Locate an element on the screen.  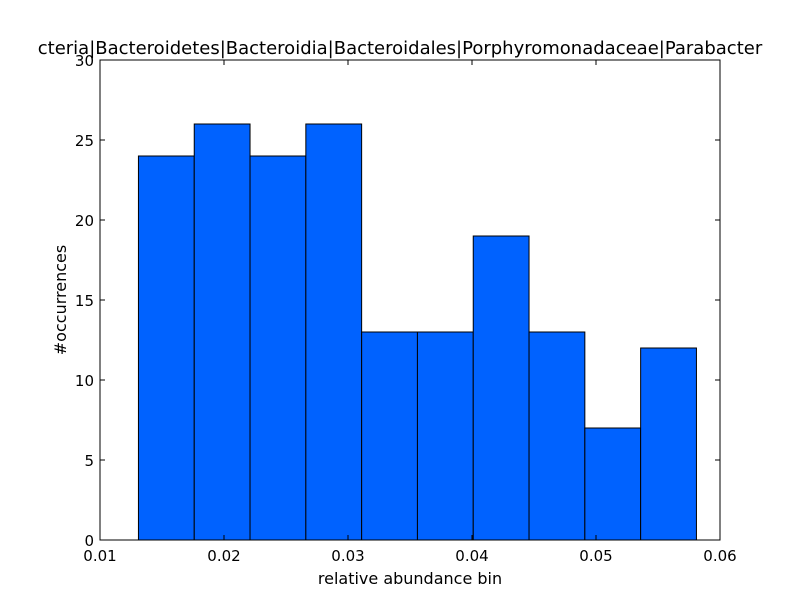
y-tick-label: 0 is located at coordinates (89, 541).